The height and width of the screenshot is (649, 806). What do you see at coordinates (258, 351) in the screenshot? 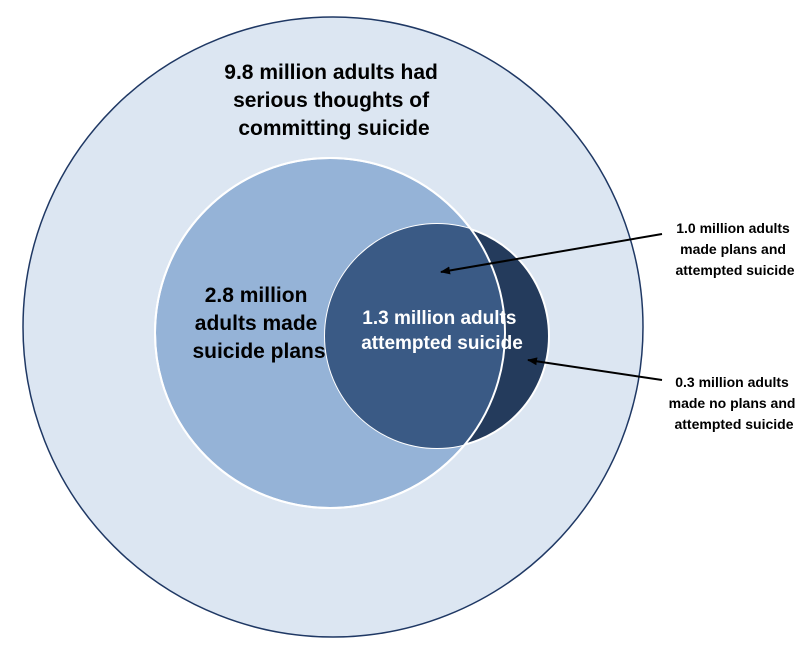
I see `plans-label-line-3: suicide plans` at bounding box center [258, 351].